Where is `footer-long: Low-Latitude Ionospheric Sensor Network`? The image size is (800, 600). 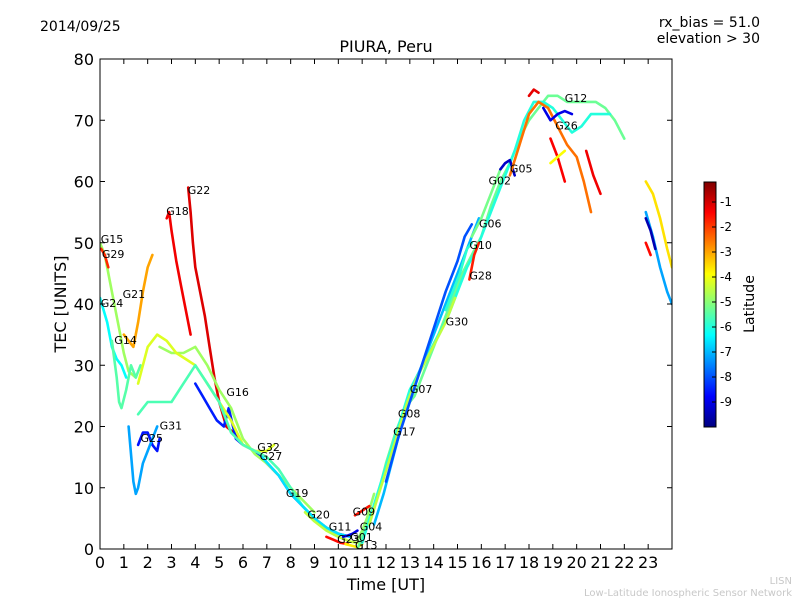
footer-long: Low-Latitude Ionospheric Sensor Network is located at coordinates (688, 593).